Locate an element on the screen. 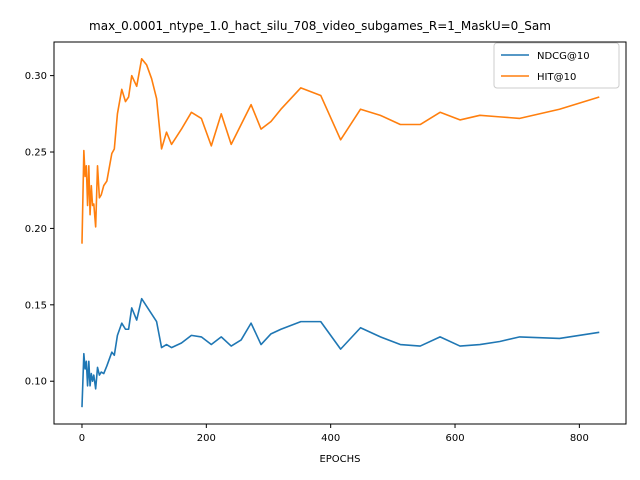  x-tick-label-3: 600 is located at coordinates (454, 438).